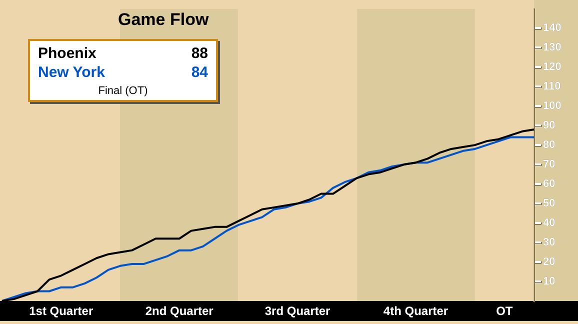 The height and width of the screenshot is (324, 578). I want to click on y-tick-label: 30, so click(549, 242).